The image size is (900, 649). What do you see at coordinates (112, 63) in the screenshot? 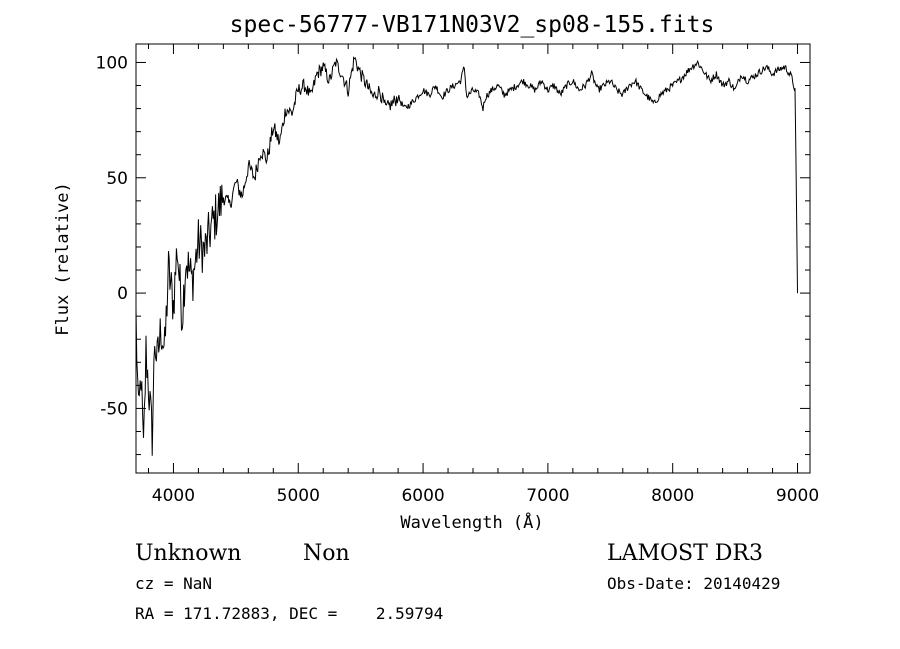
I see `y-tick-label: 100` at bounding box center [112, 63].